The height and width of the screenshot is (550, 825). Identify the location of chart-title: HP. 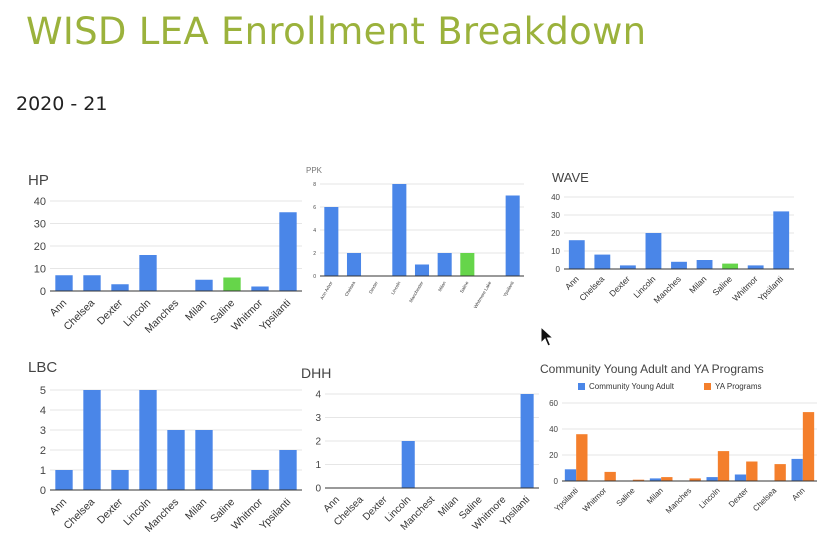
(38, 180).